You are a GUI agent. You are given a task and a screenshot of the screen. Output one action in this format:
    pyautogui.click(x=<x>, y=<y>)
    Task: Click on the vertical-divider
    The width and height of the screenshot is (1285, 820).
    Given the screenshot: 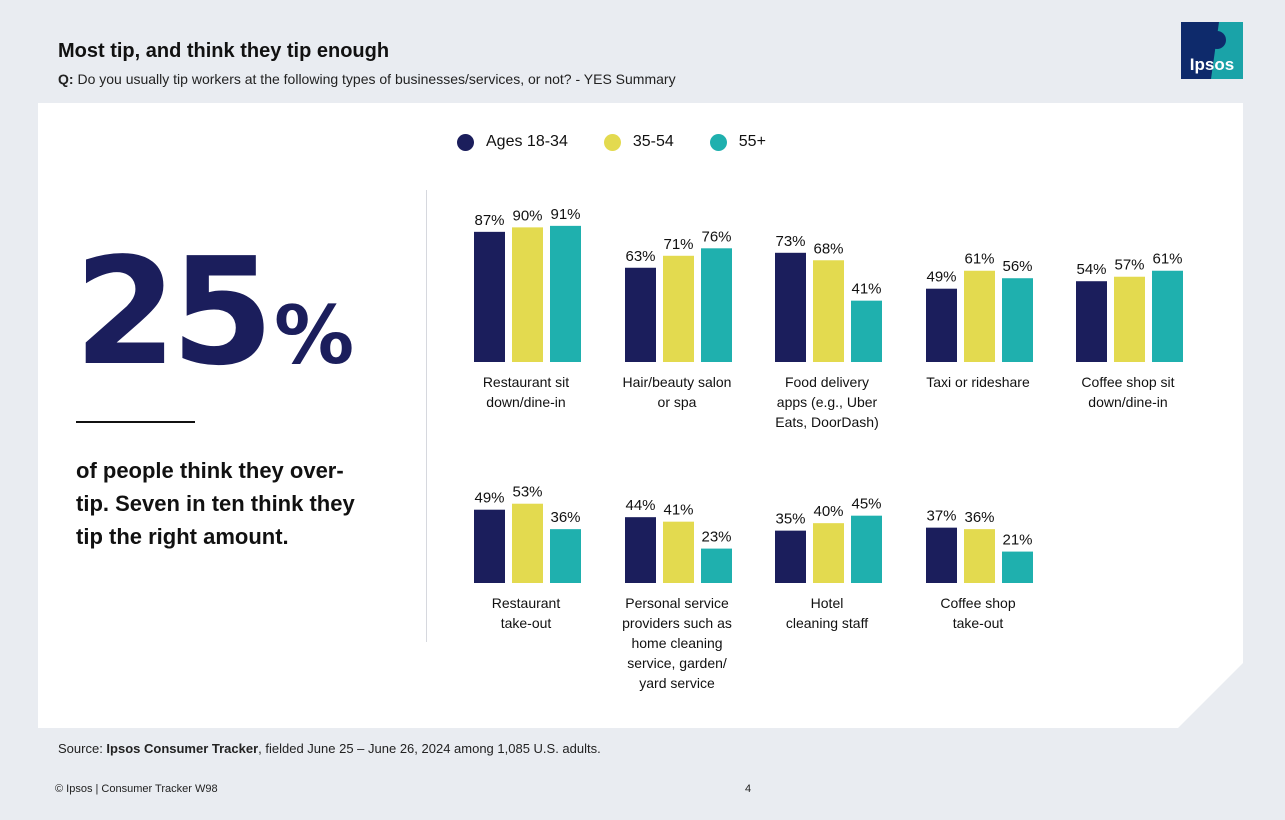 What is the action you would take?
    pyautogui.click(x=426, y=416)
    